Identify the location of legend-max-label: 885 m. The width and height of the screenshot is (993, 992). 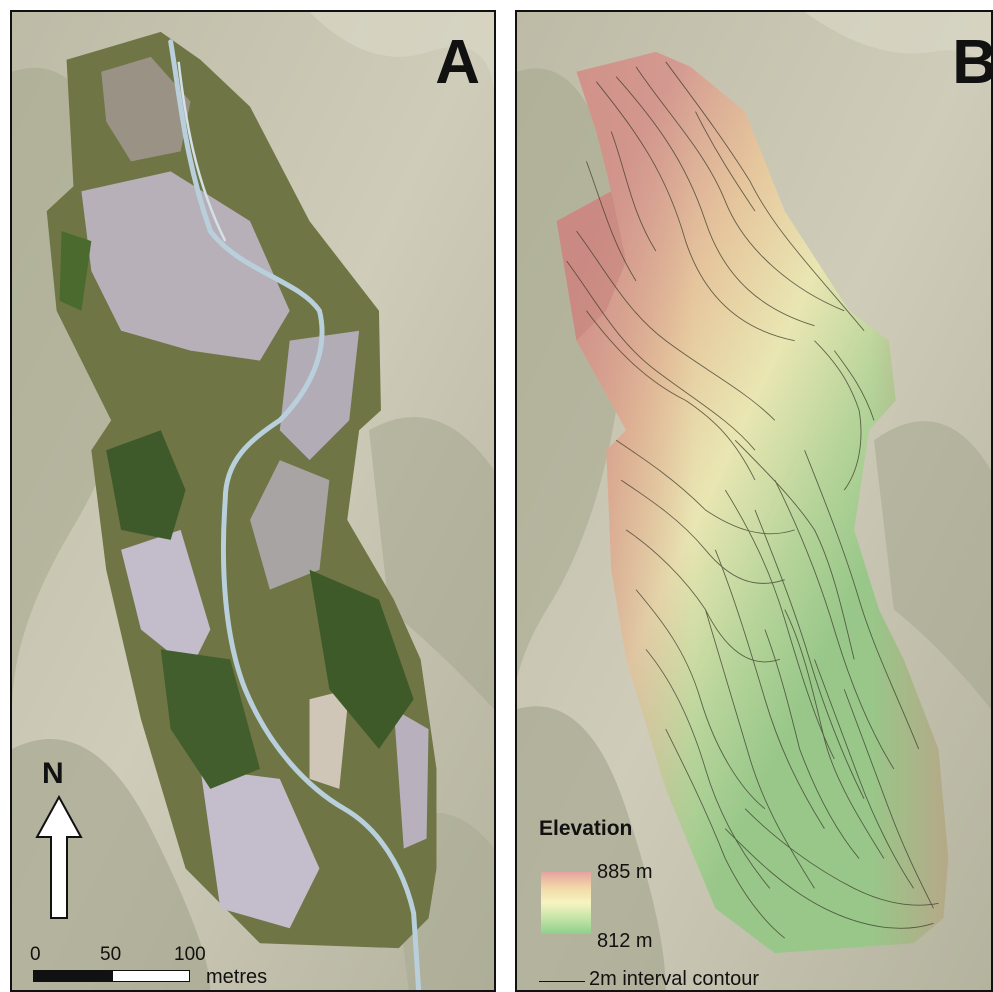
(625, 872).